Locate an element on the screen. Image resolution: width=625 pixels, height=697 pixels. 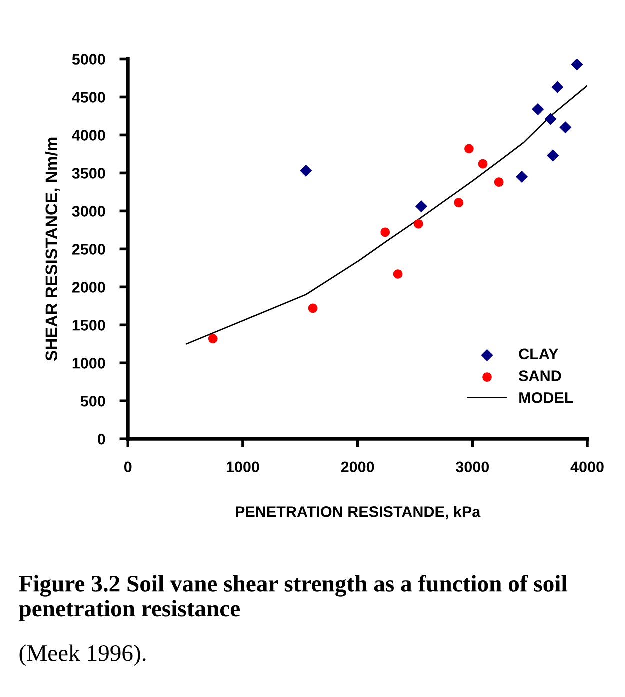
x-tick-label: 2000 is located at coordinates (357, 467).